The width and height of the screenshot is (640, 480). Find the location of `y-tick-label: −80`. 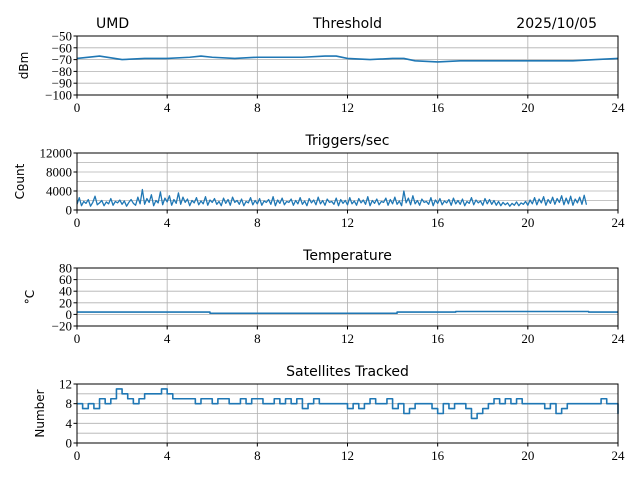

y-tick-label: −80 is located at coordinates (62, 71).